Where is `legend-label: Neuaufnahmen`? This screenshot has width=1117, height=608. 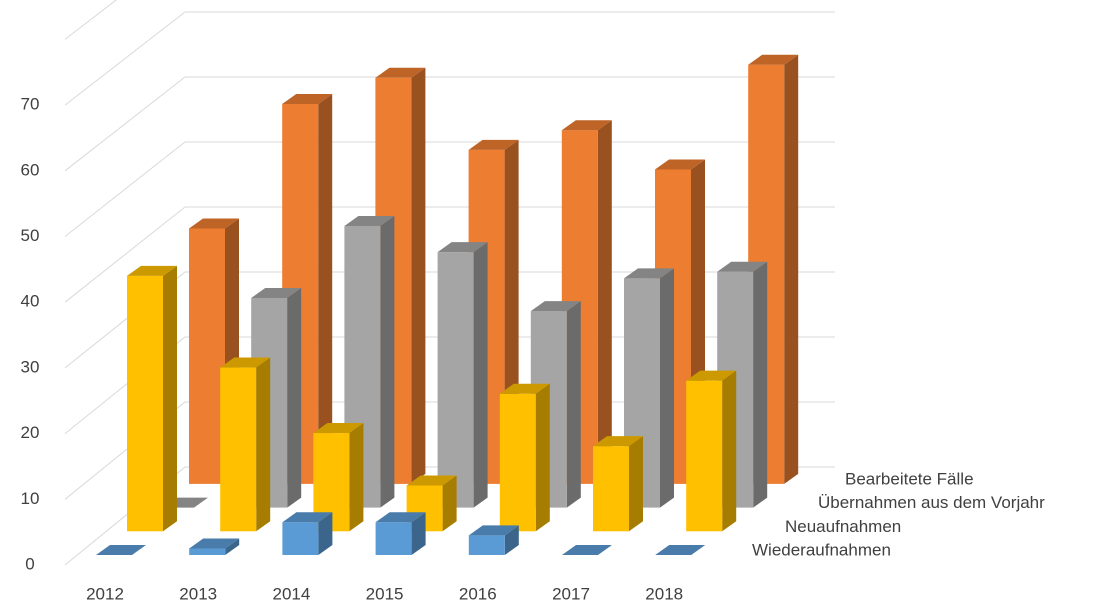
legend-label: Neuaufnahmen is located at coordinates (843, 526).